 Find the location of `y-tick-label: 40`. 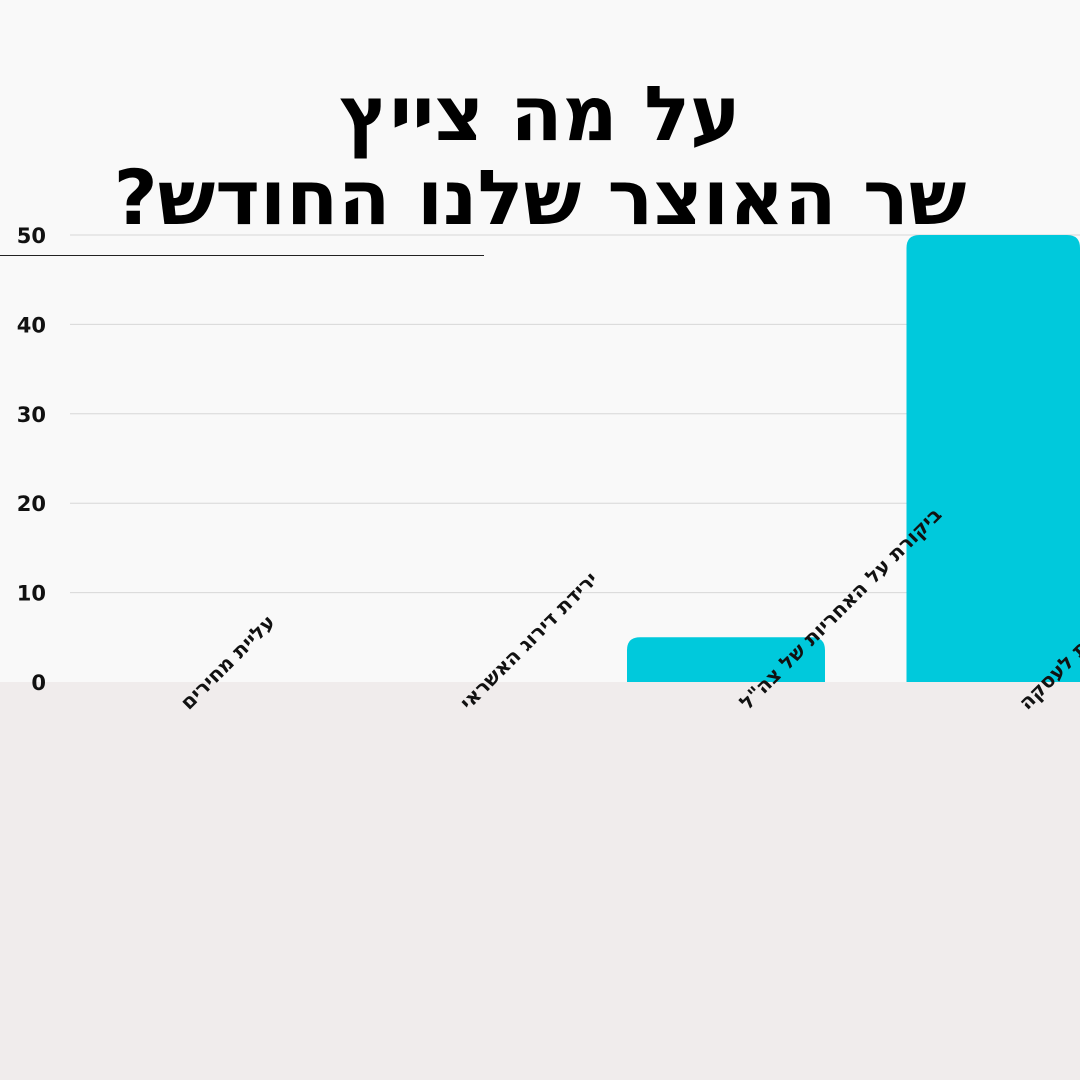

y-tick-label: 40 is located at coordinates (31, 325).